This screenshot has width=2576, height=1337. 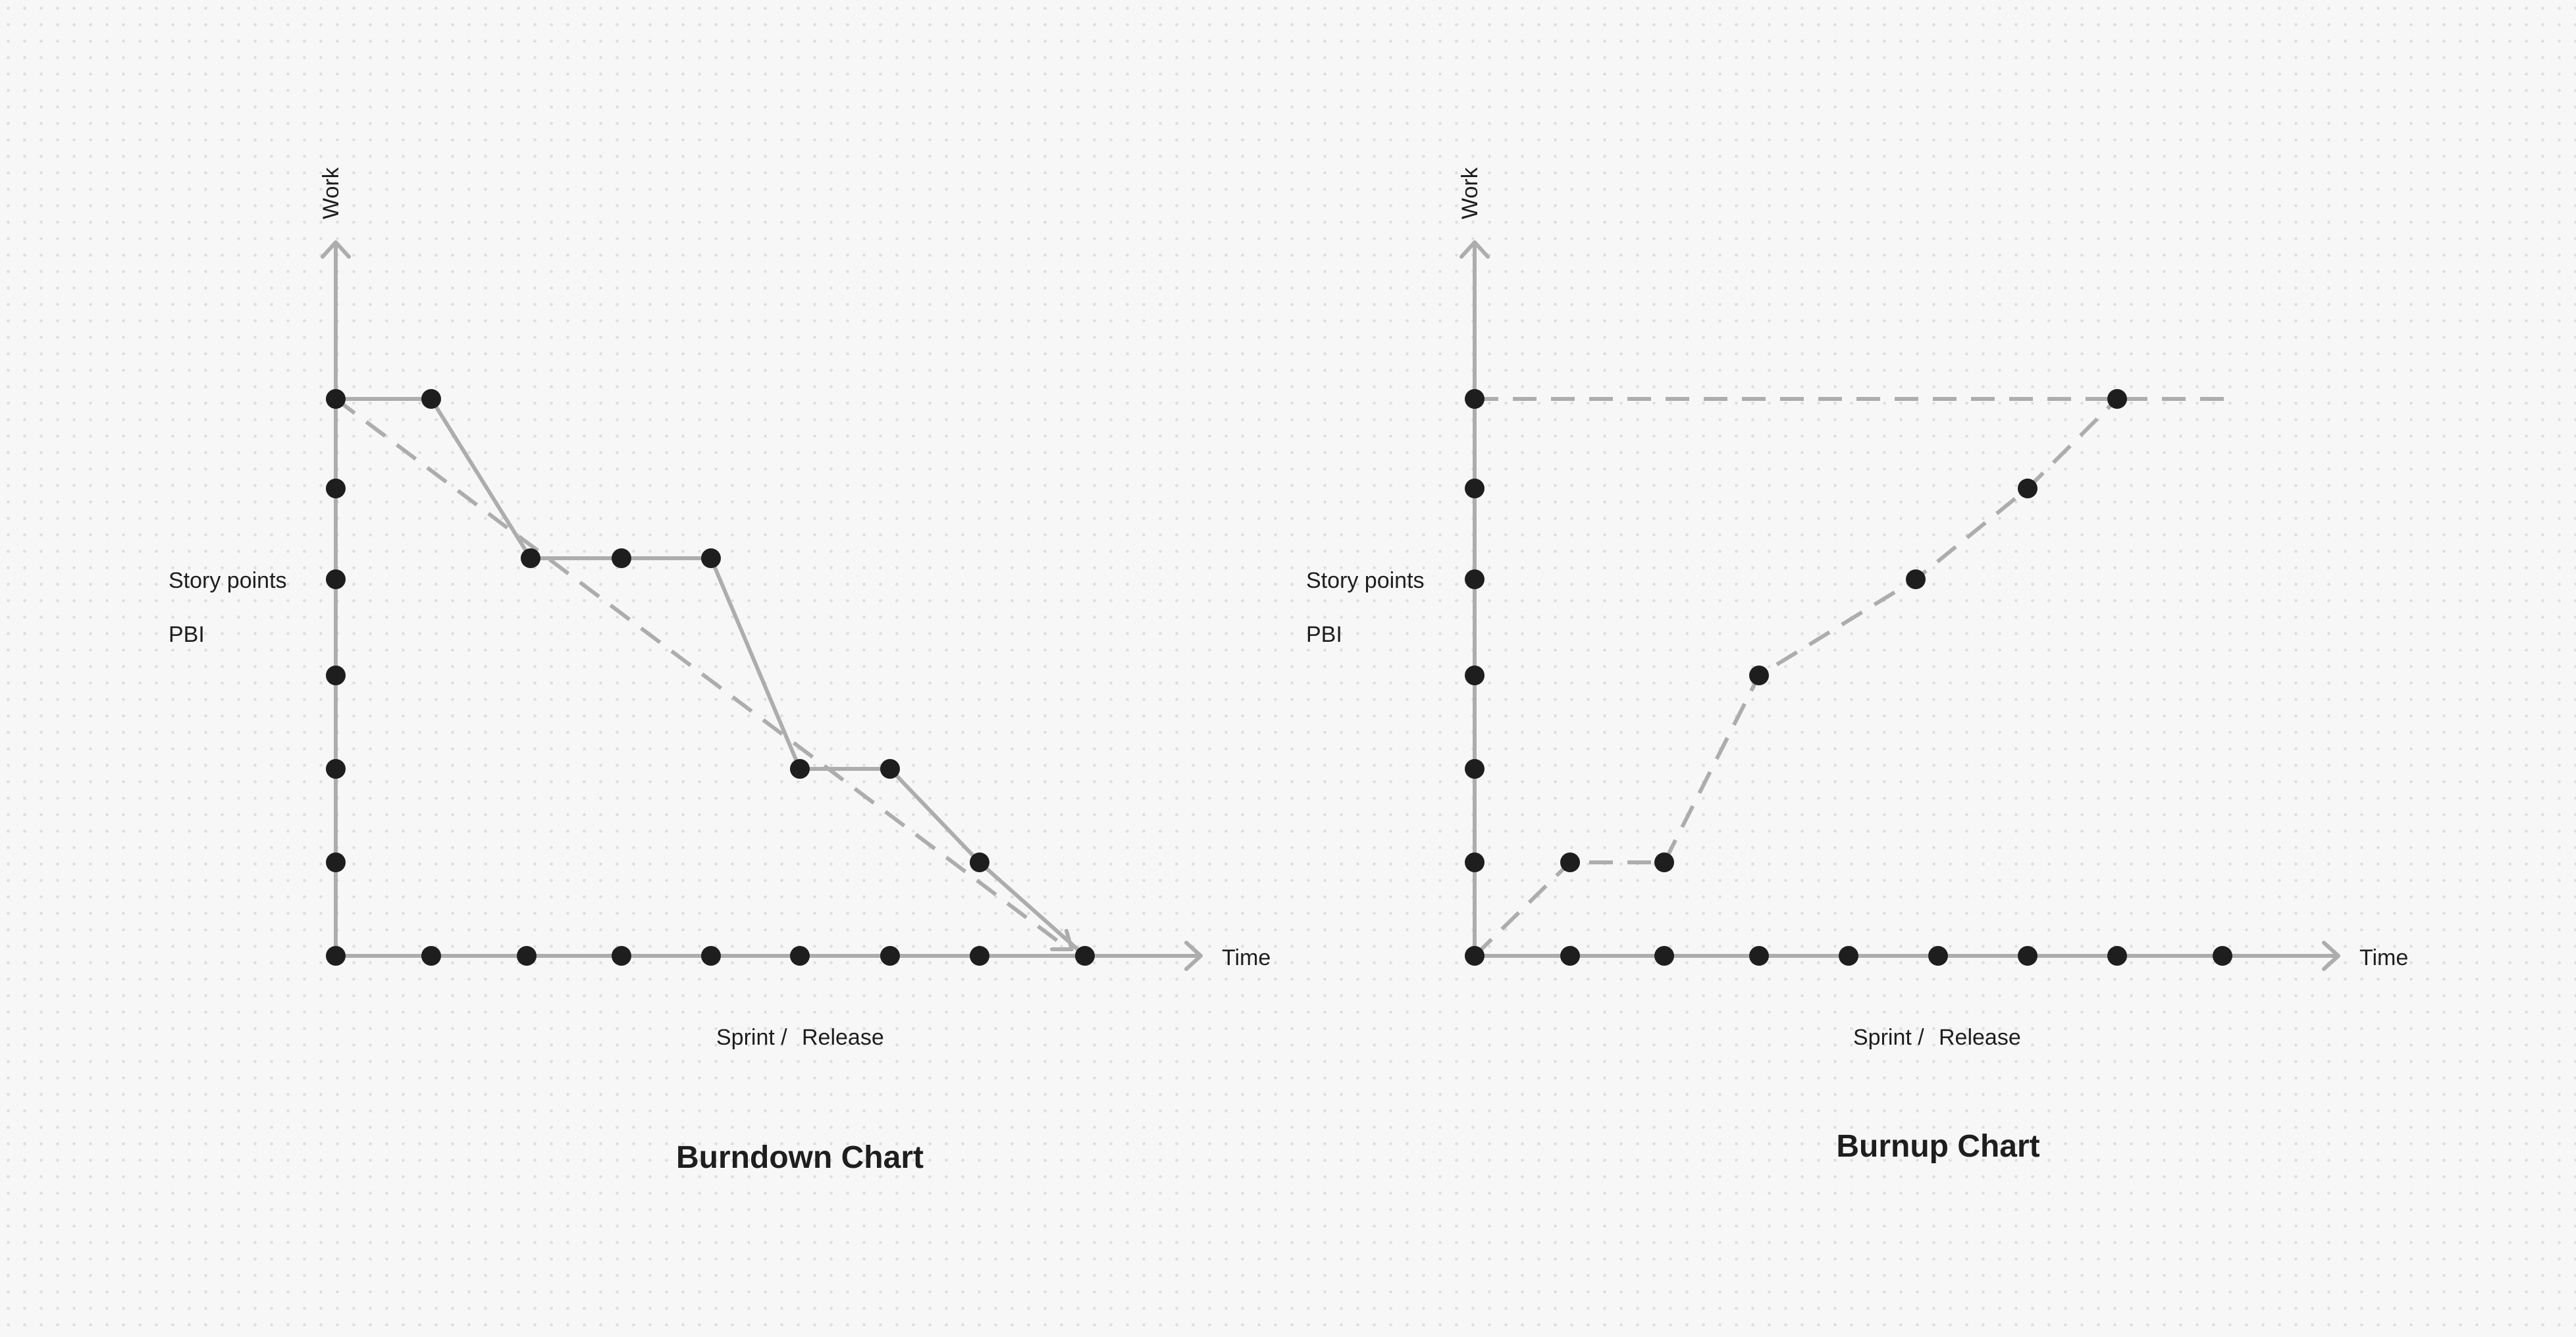 I want to click on burndown-y-axis-label: Work, so click(x=331, y=193).